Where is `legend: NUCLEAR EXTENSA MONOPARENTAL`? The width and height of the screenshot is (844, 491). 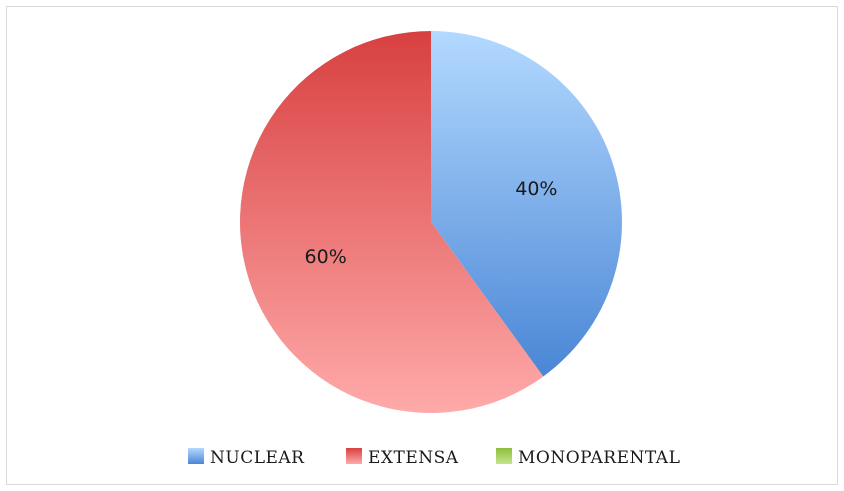
legend: NUCLEAR EXTENSA MONOPARENTAL is located at coordinates (434, 458).